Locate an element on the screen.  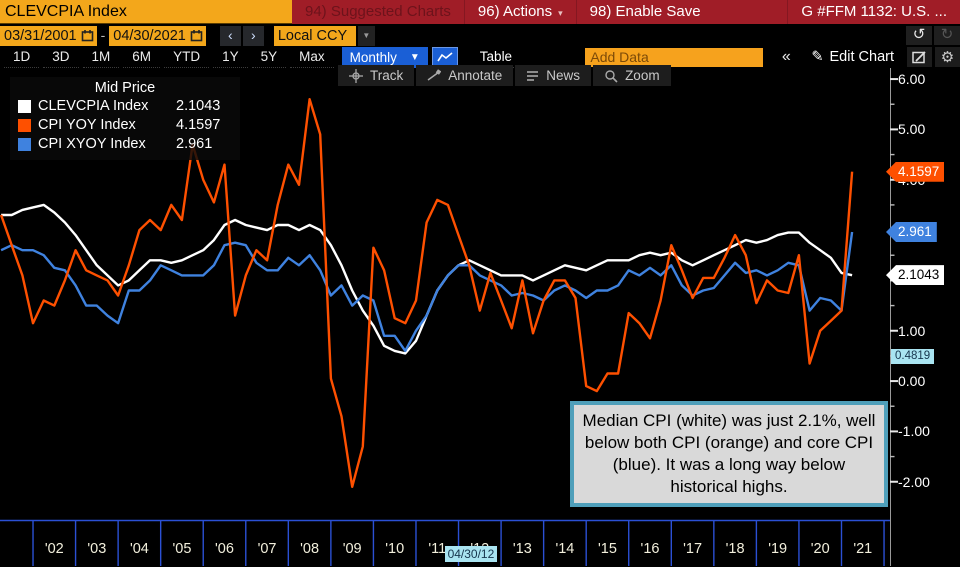
legend-value: 2.1043 is located at coordinates (198, 106).